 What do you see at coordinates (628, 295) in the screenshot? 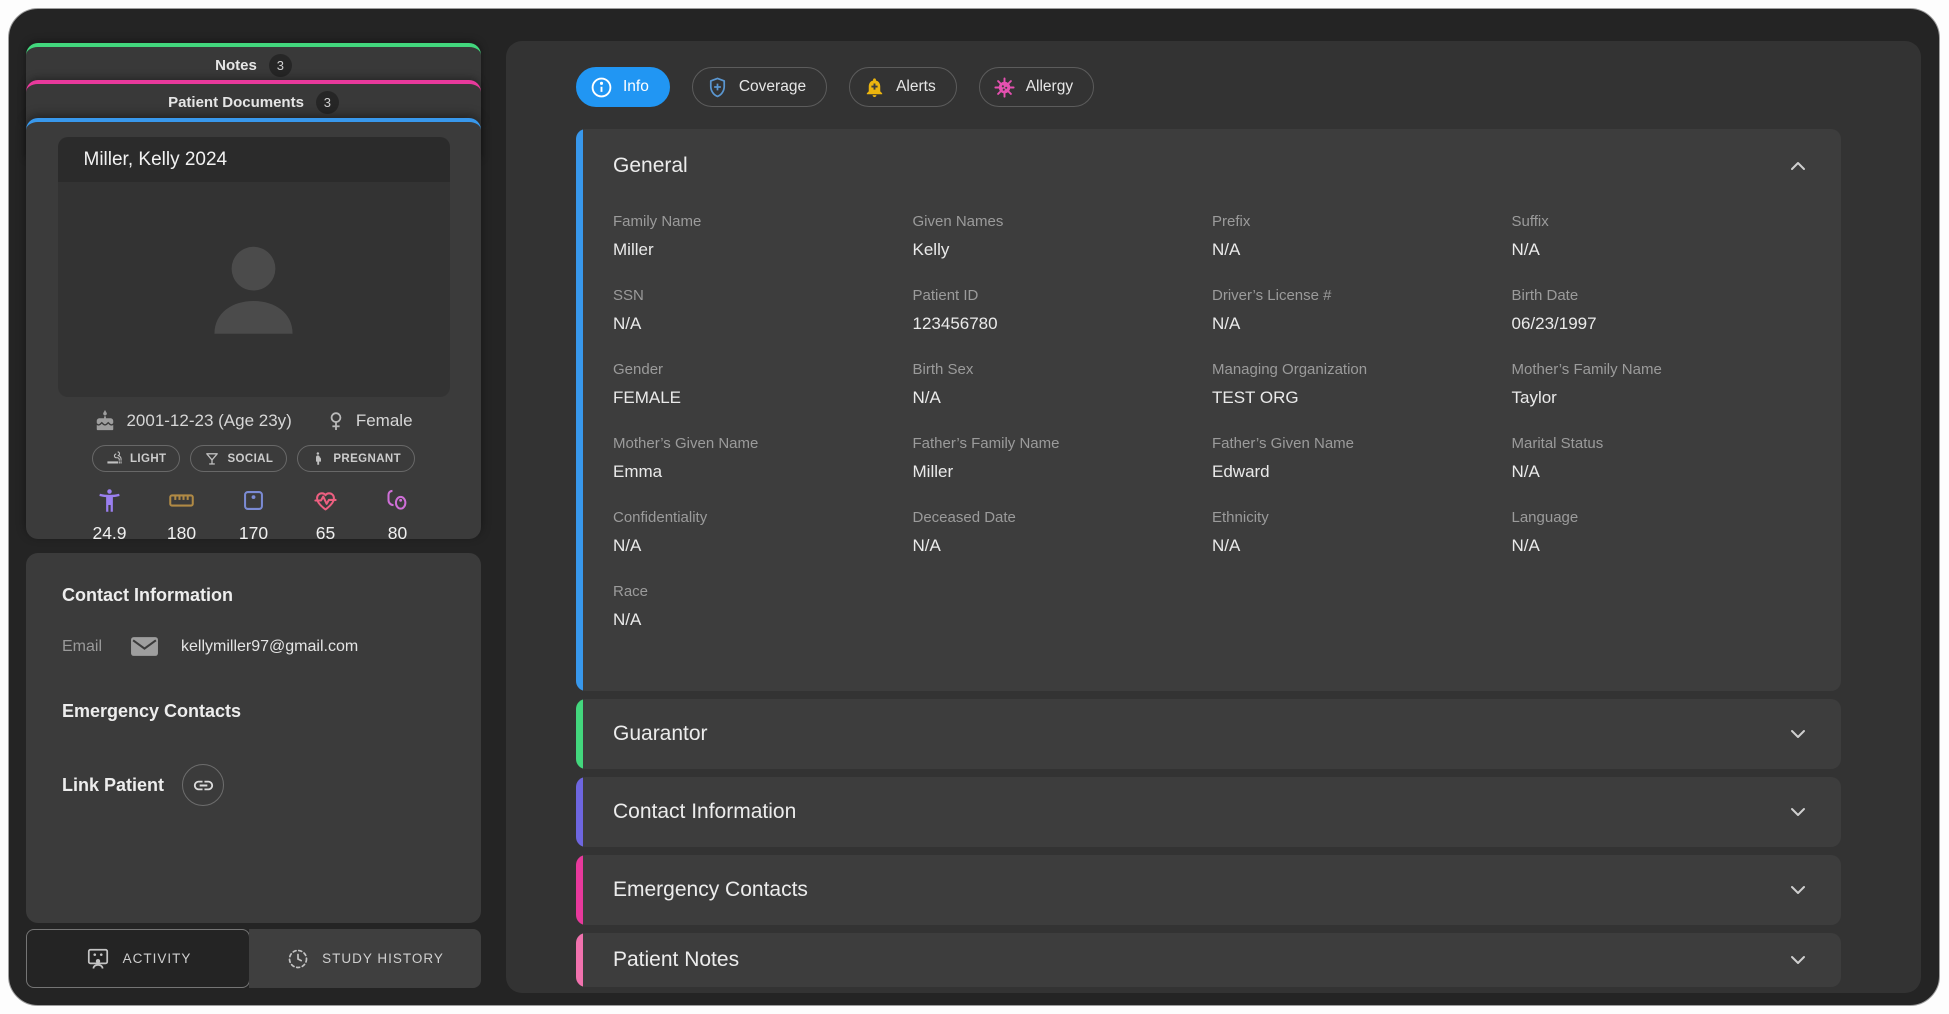
I see `field-label: SSN` at bounding box center [628, 295].